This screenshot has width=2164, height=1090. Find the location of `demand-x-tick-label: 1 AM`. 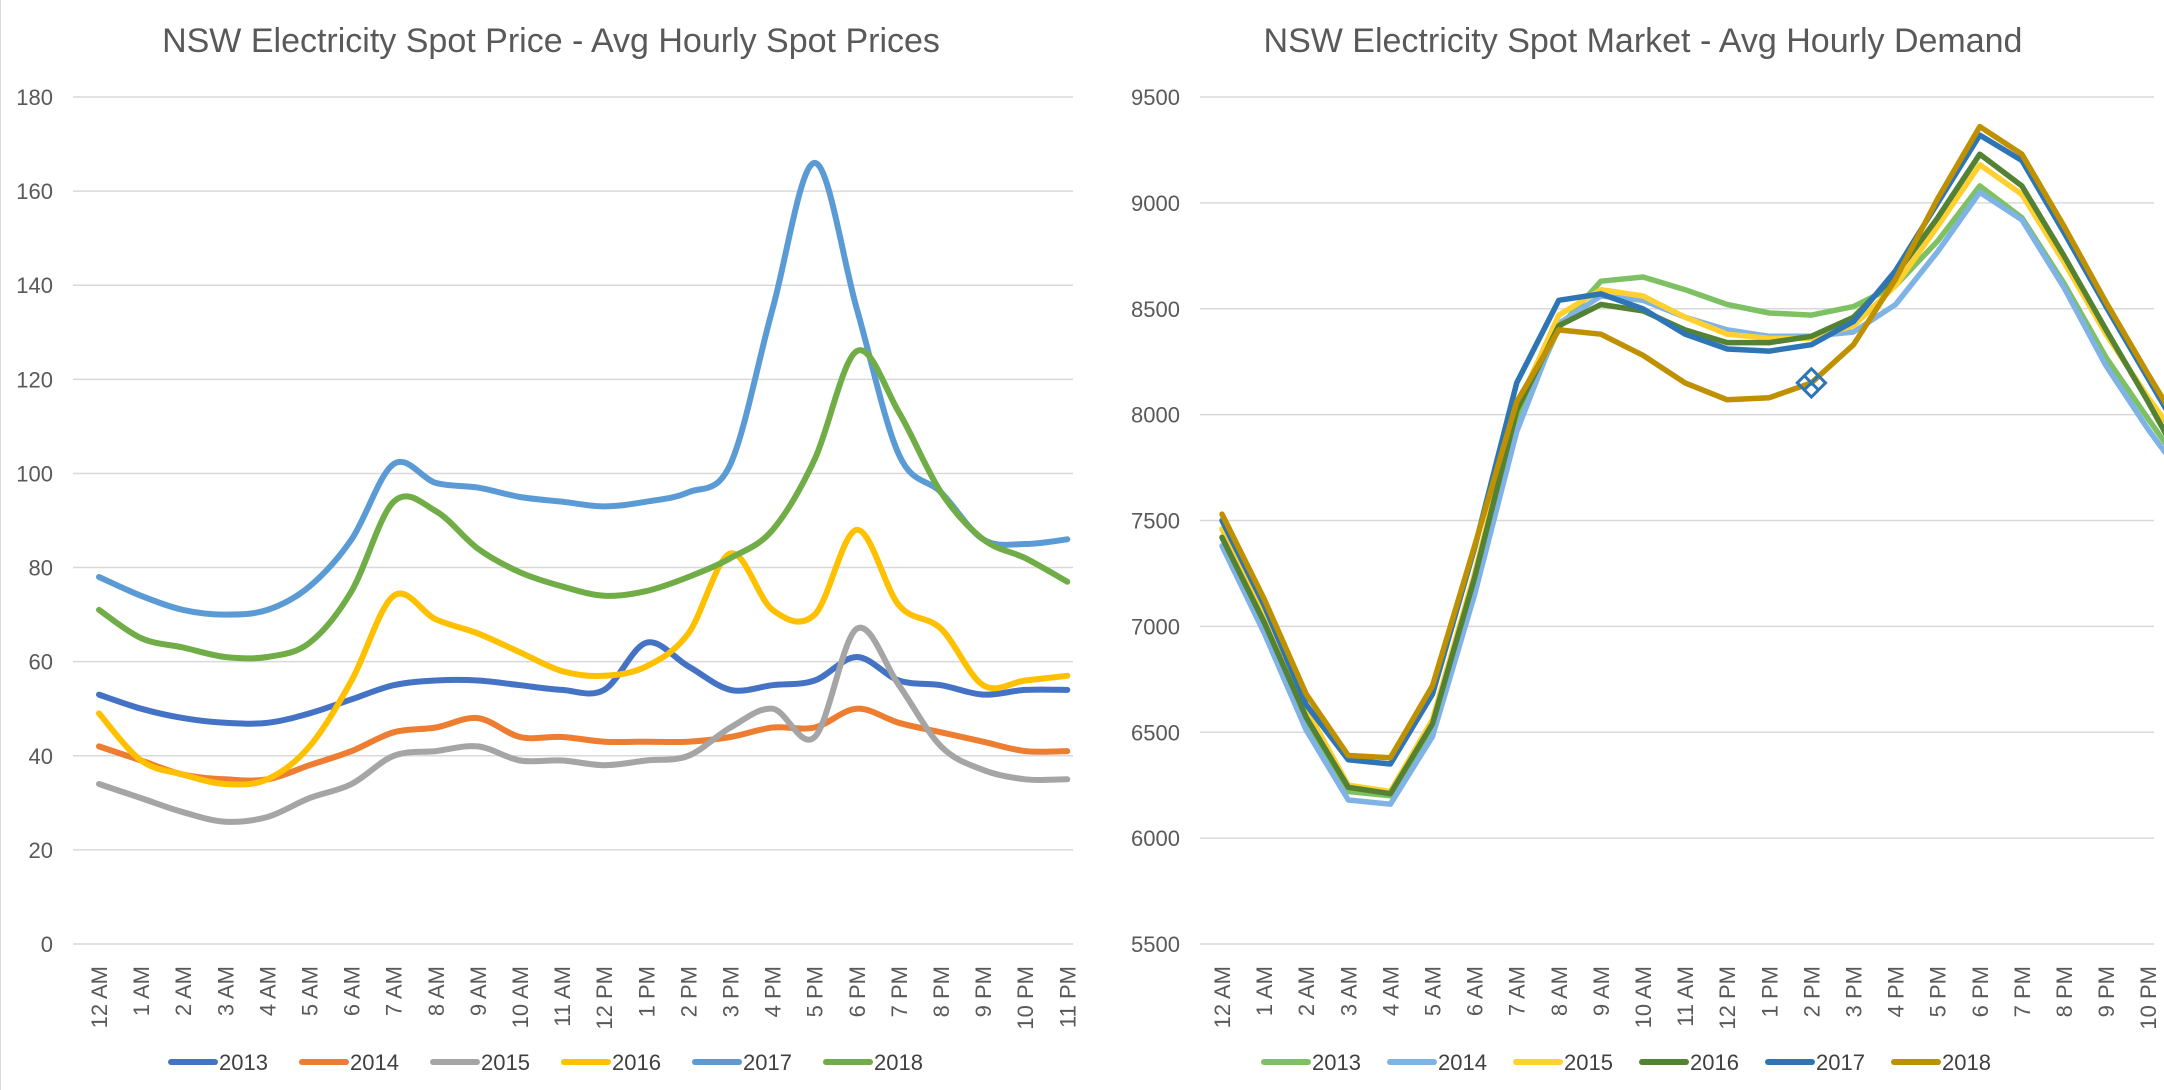

demand-x-tick-label: 1 AM is located at coordinates (1264, 991).